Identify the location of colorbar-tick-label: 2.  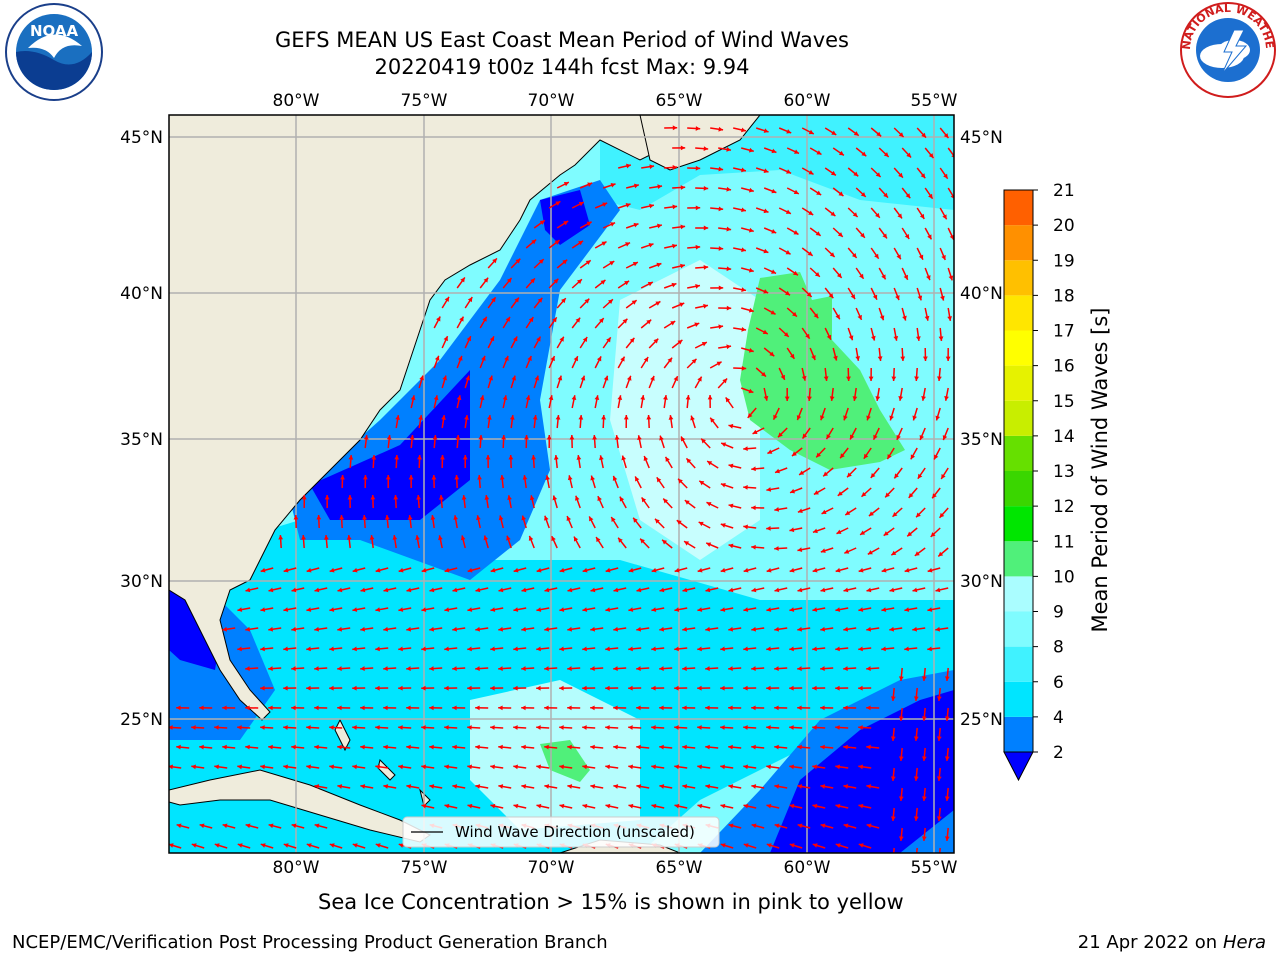
(1058, 753).